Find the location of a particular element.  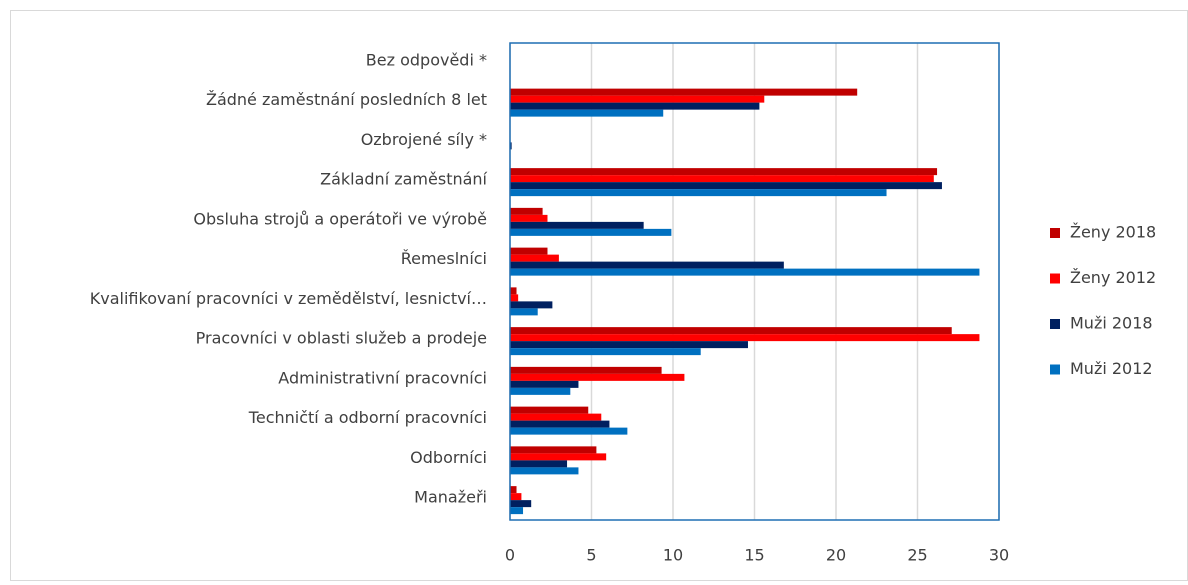

x-tick-label: 20 is located at coordinates (836, 555).